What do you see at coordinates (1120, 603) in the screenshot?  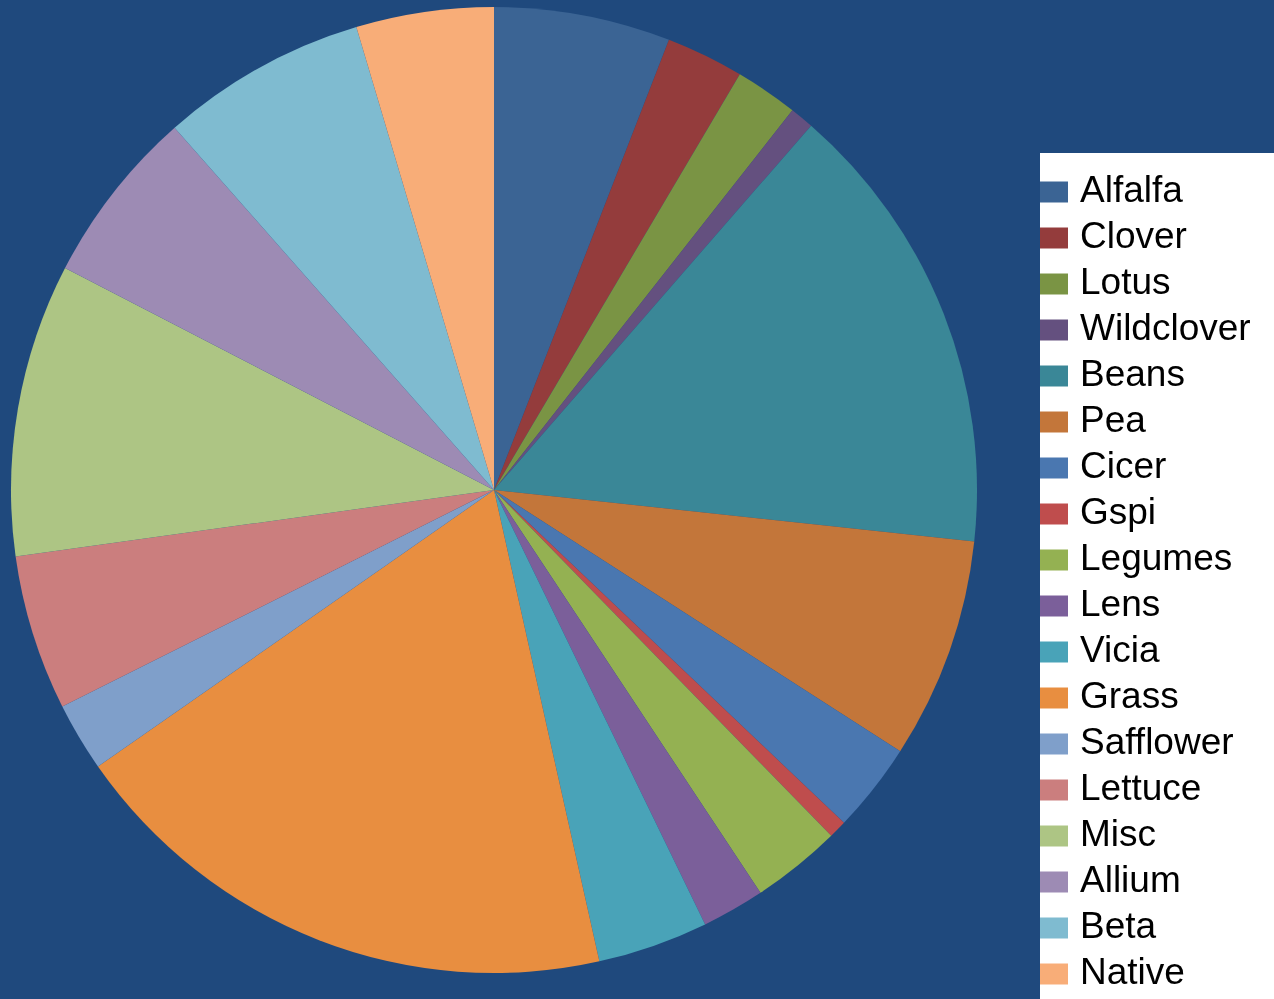 I see `legend-label: Lens` at bounding box center [1120, 603].